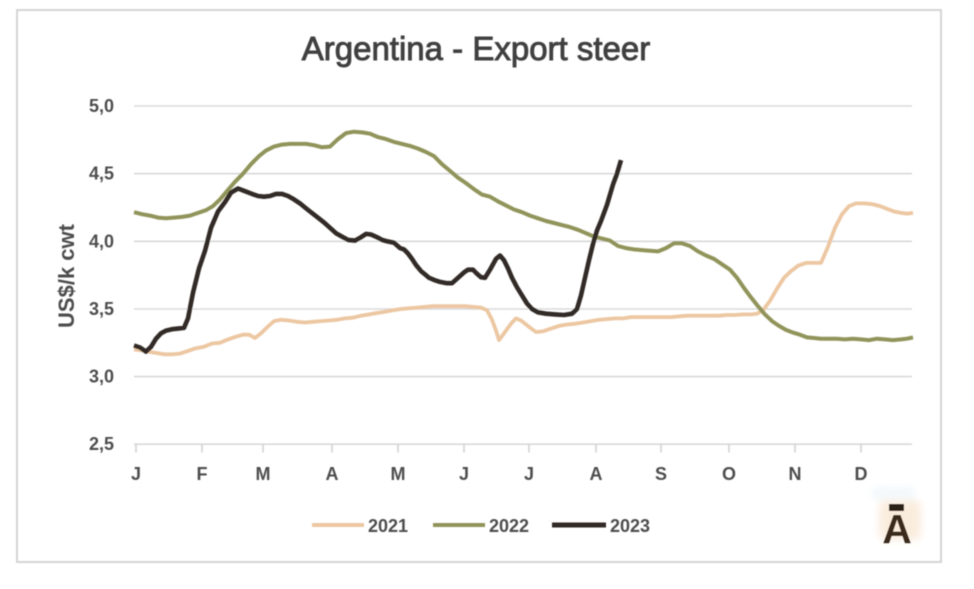 Image resolution: width=974 pixels, height=589 pixels. Describe the element at coordinates (101, 106) in the screenshot. I see `svg-text: 5,0` at that location.